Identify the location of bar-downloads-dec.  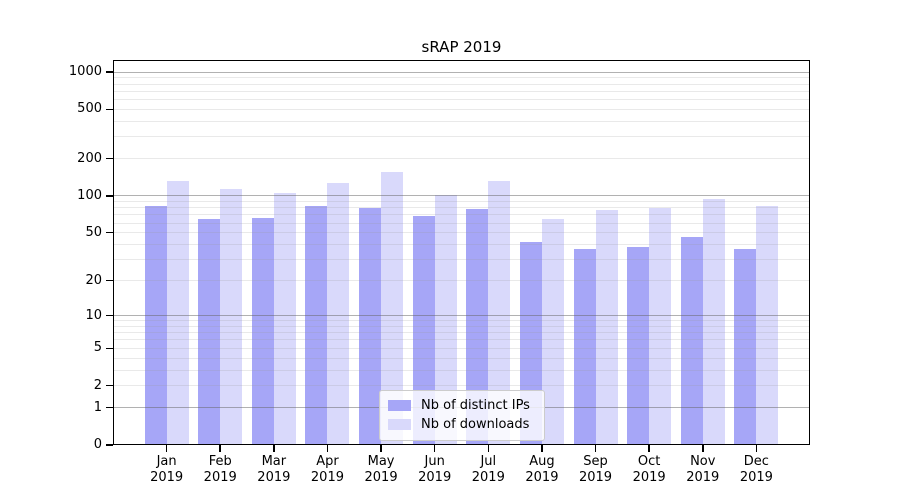
(767, 325).